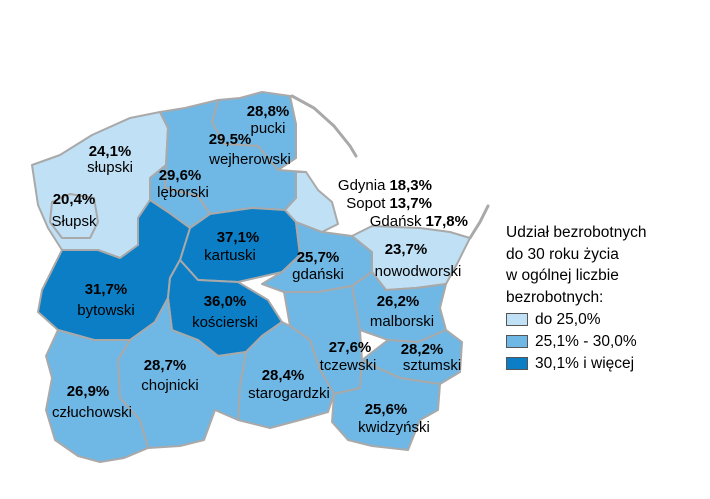 The image size is (710, 499). I want to click on label-name-pucki: pucki, so click(267, 128).